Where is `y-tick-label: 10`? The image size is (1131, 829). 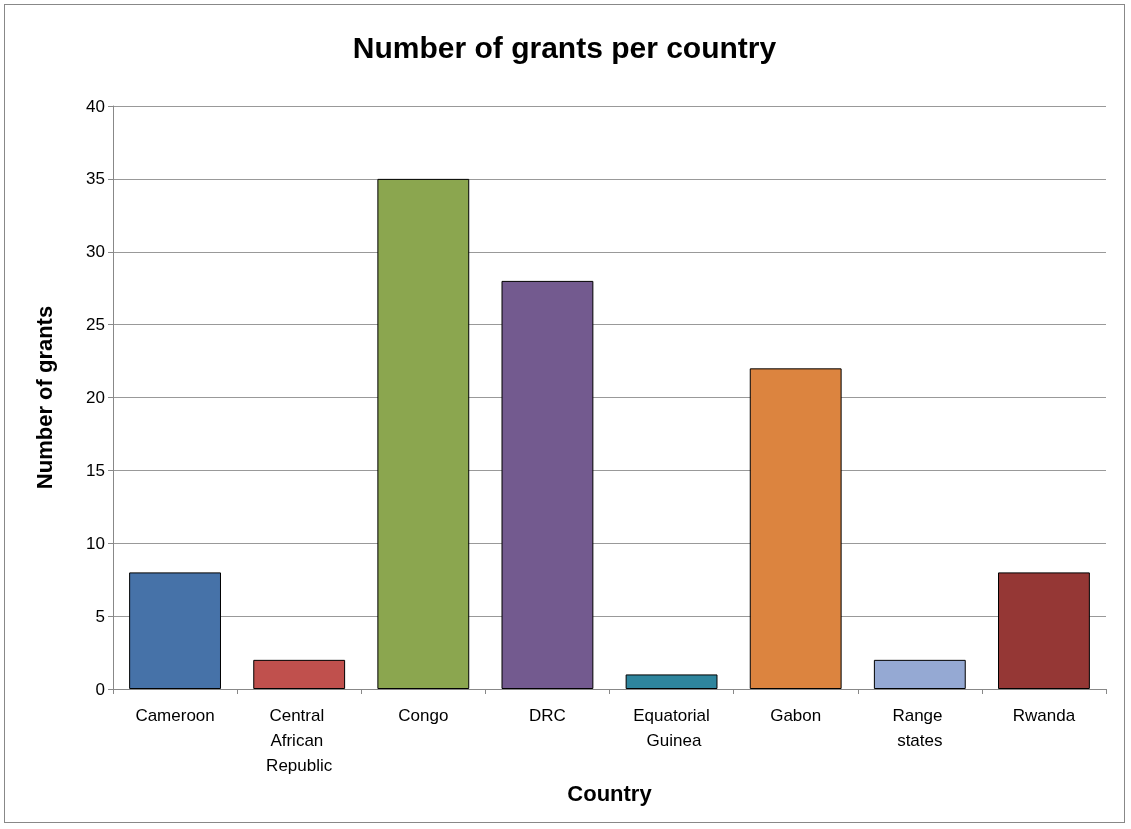 y-tick-label: 10 is located at coordinates (95, 543).